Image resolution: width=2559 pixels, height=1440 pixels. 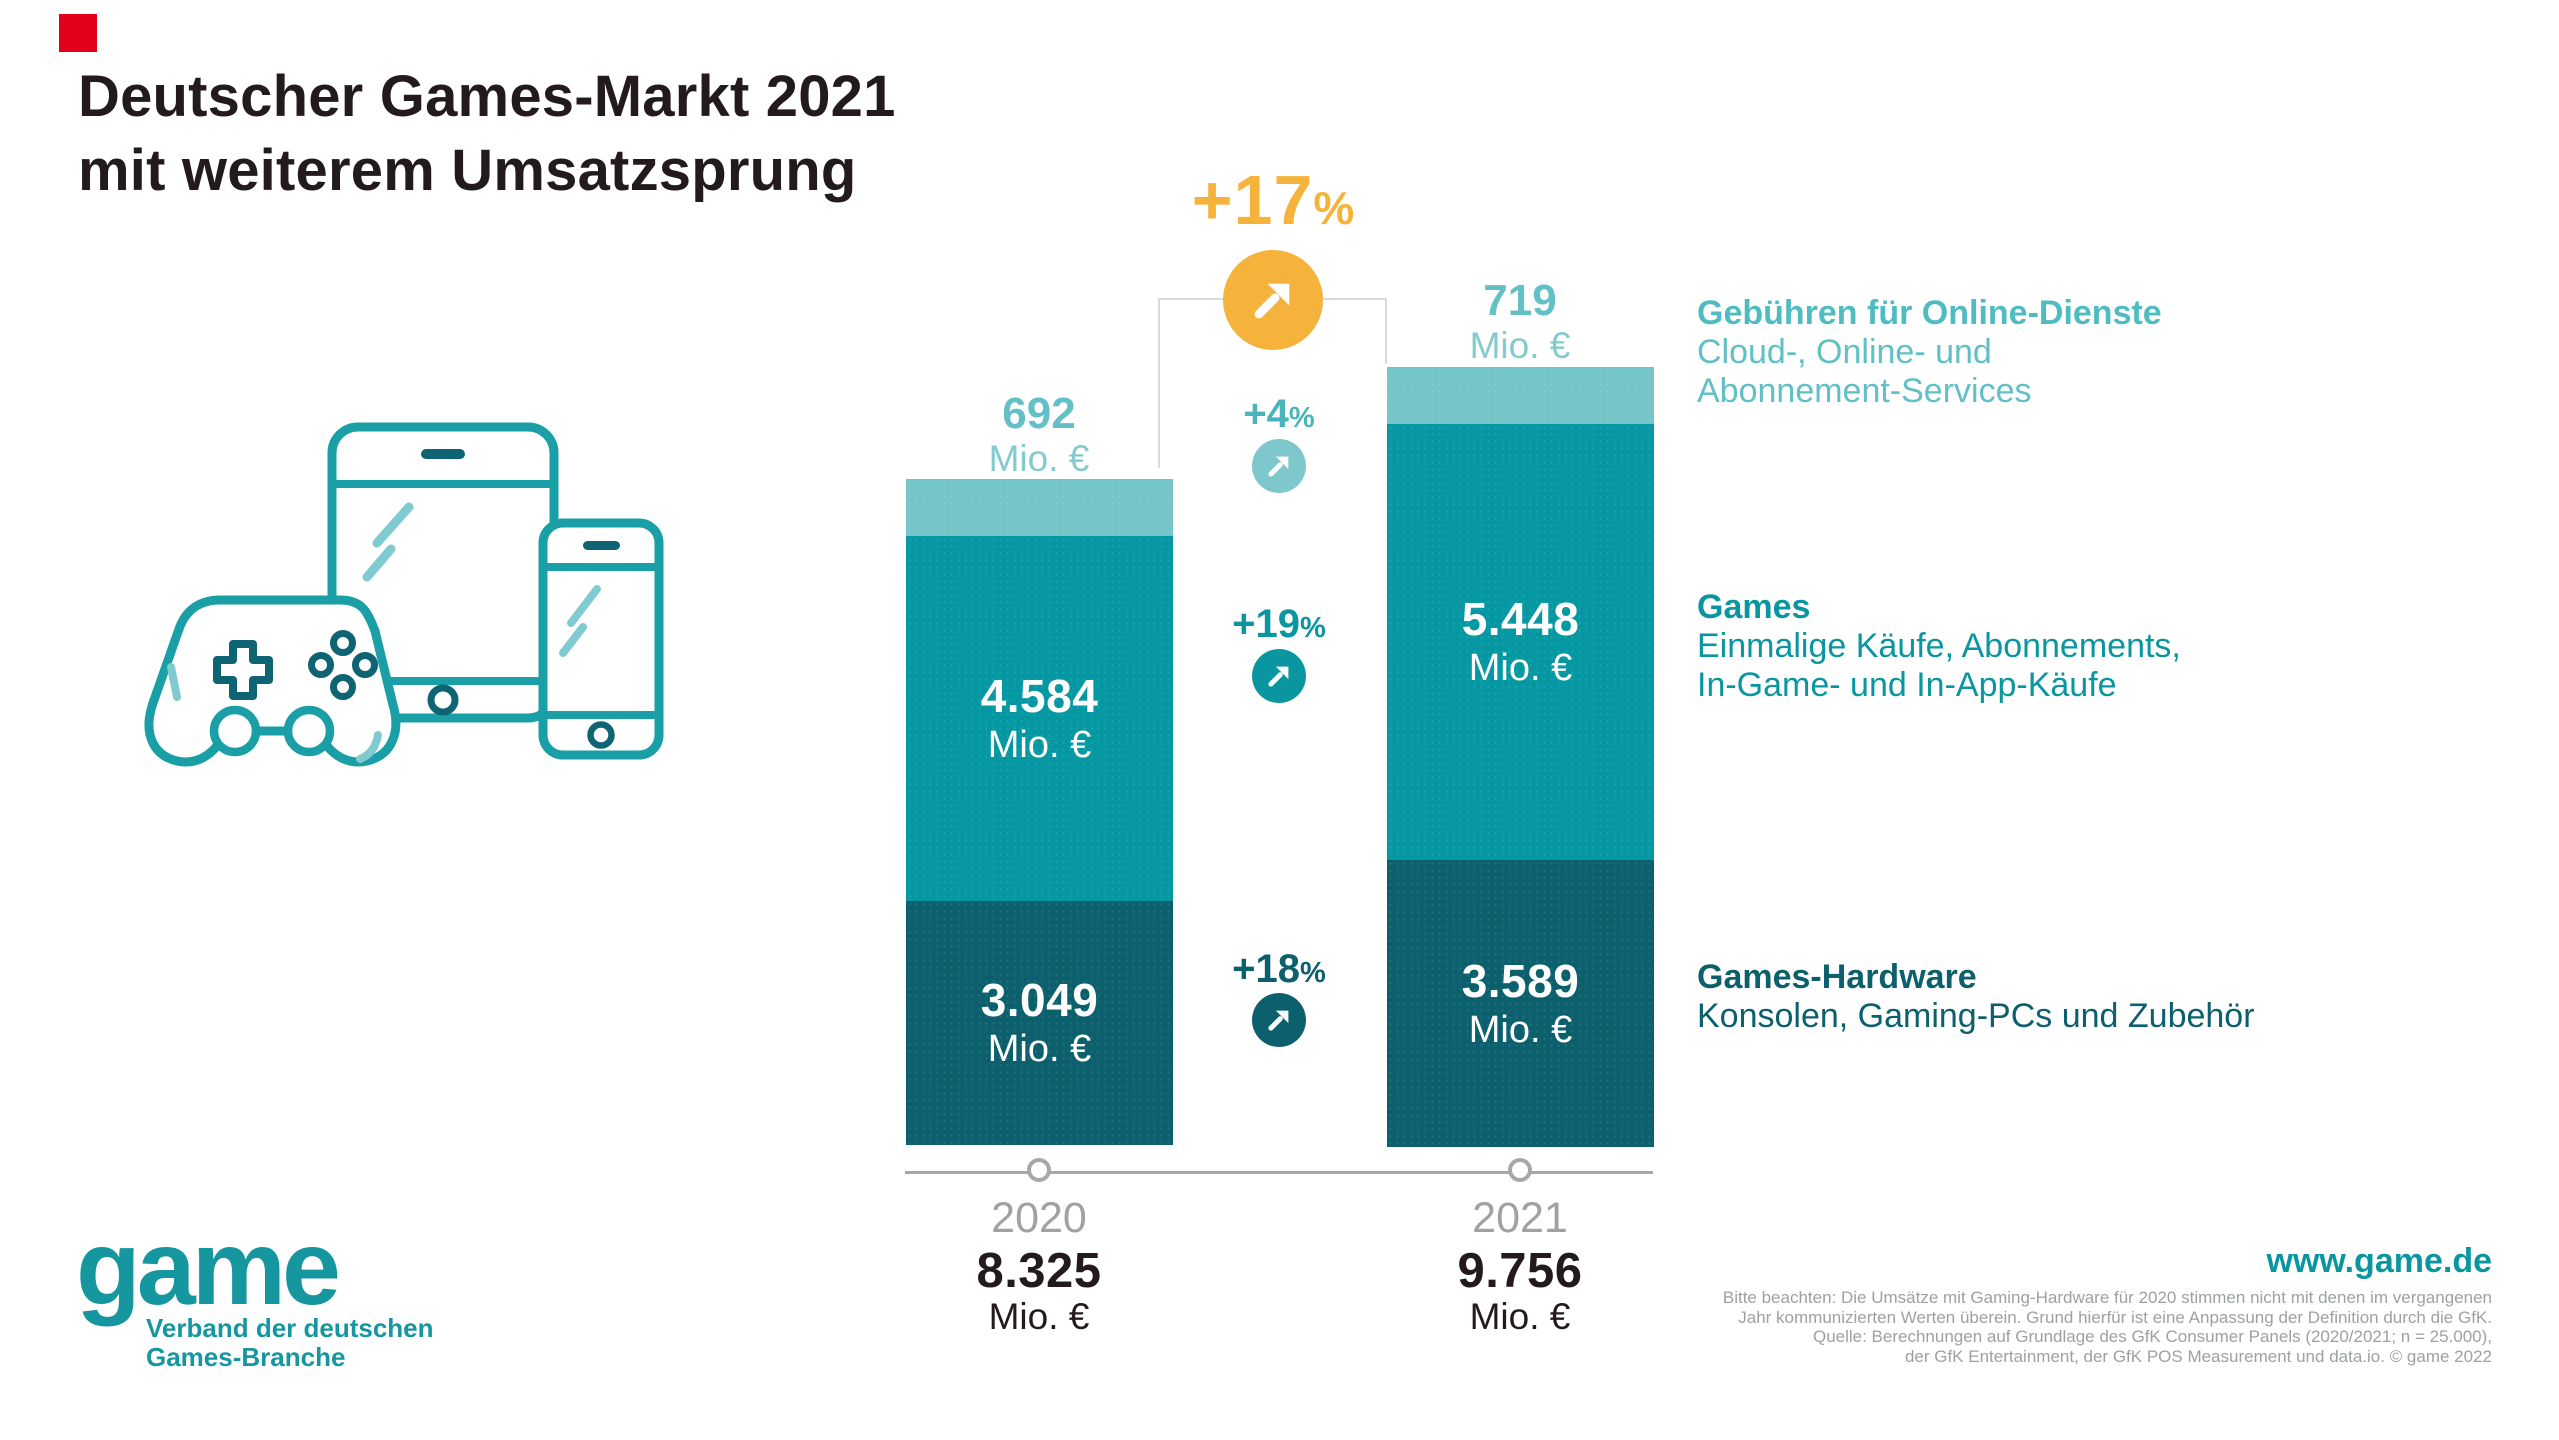 What do you see at coordinates (1159, 383) in the screenshot?
I see `connector-line-left` at bounding box center [1159, 383].